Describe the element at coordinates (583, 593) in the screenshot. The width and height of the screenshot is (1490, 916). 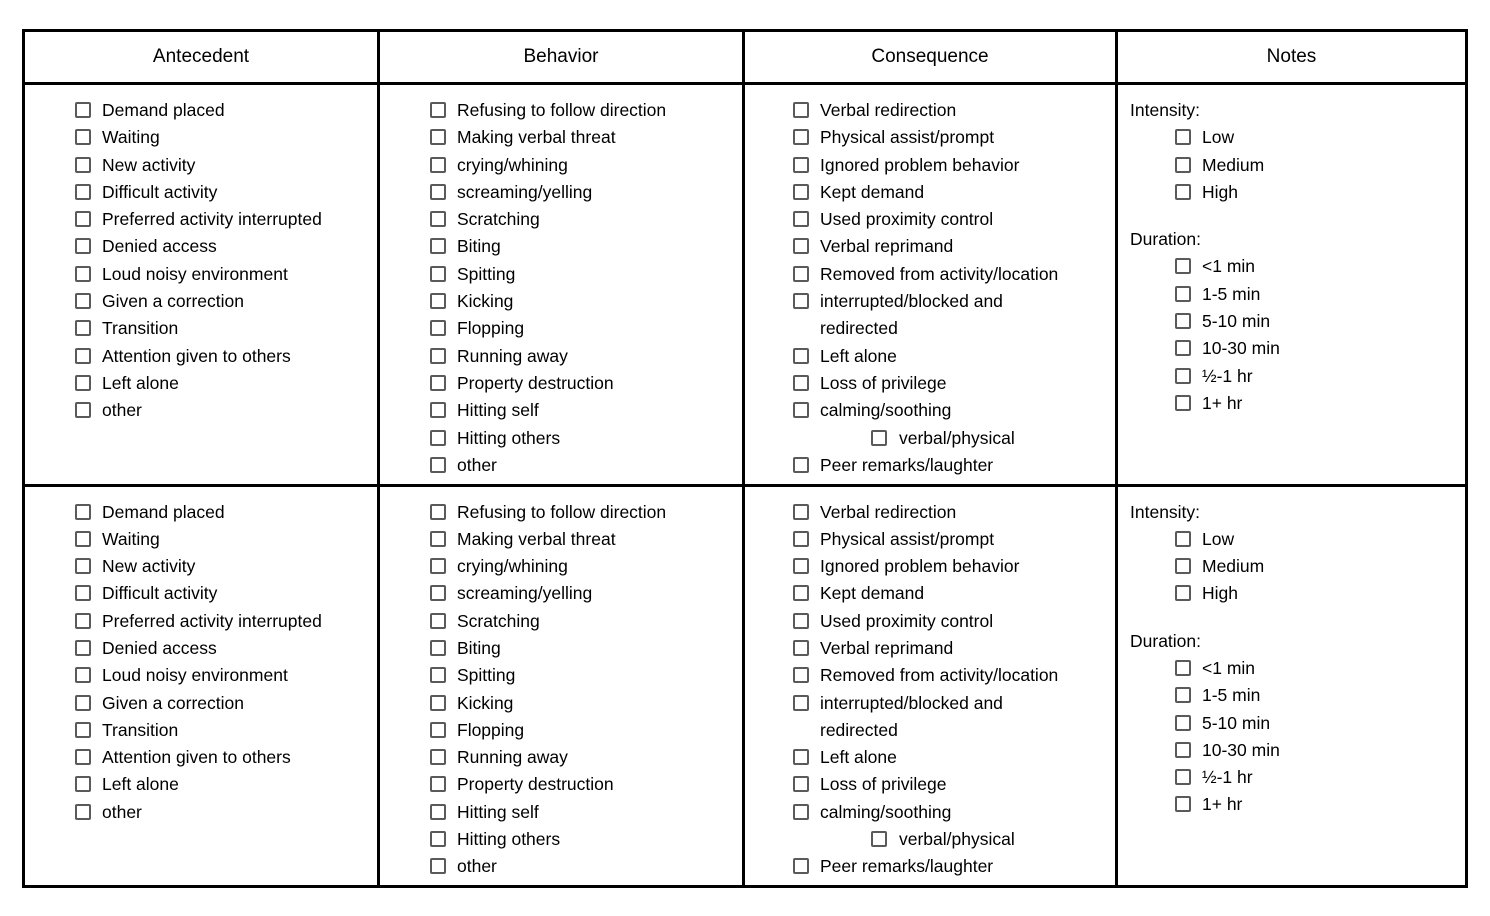
I see `checklist-item: screaming/yelling` at that location.